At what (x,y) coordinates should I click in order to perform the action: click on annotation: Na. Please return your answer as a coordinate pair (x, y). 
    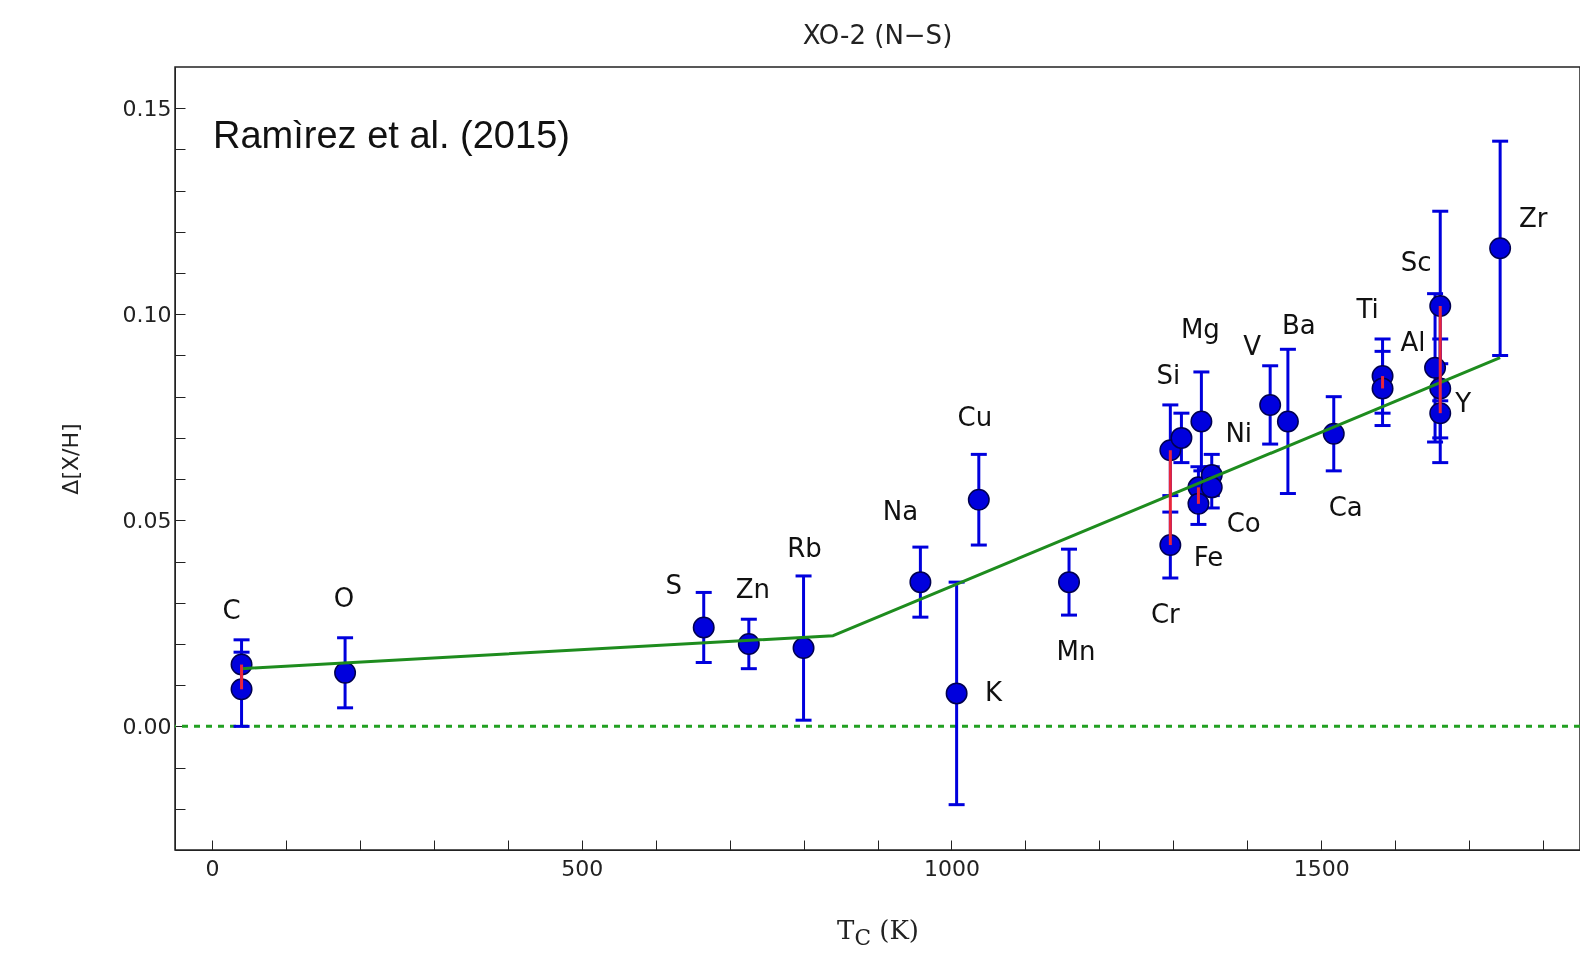
    Looking at the image, I should click on (900, 511).